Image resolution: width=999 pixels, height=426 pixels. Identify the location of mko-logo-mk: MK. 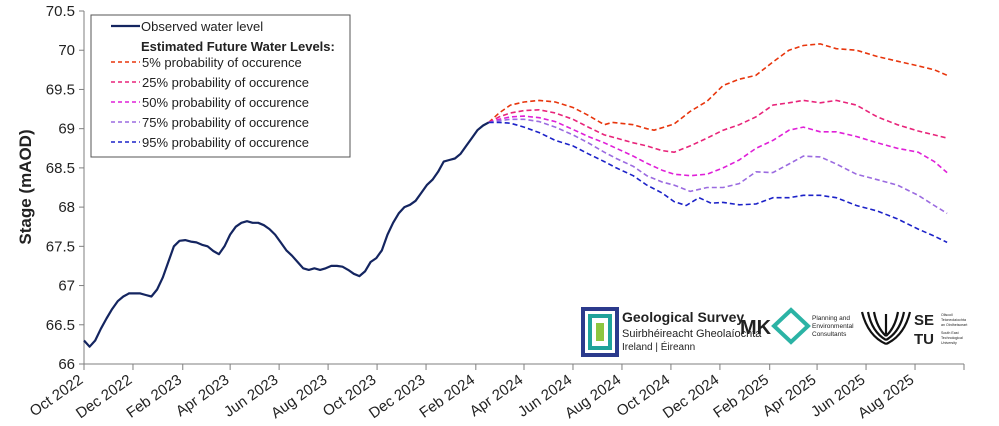
(756, 328).